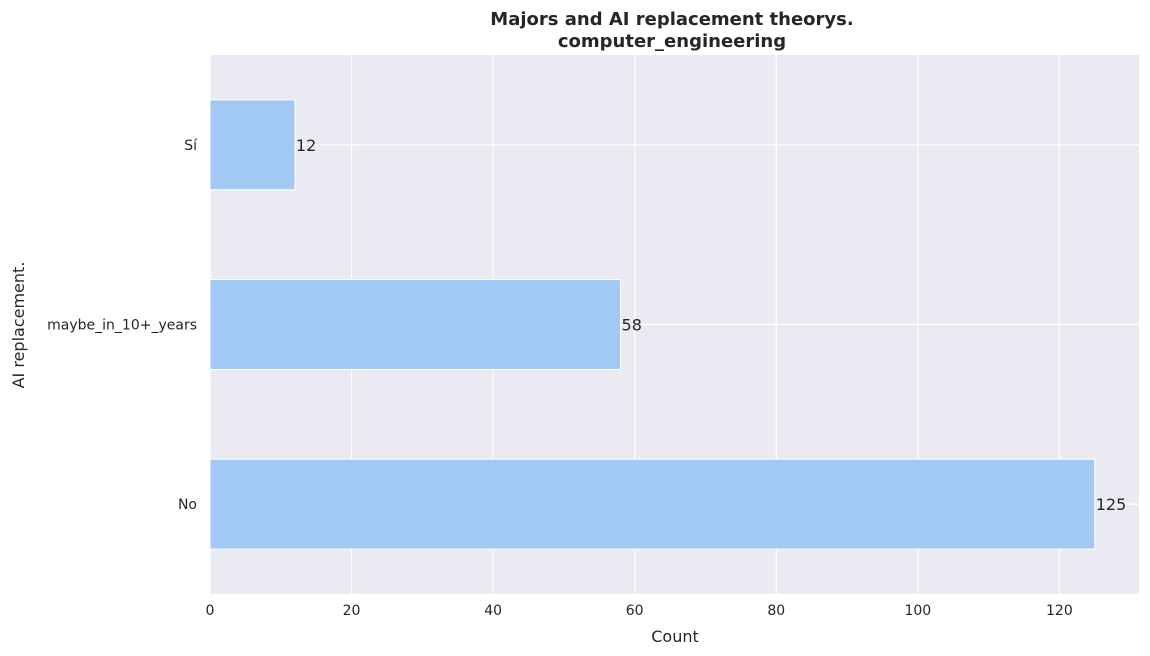 This screenshot has width=1150, height=656. I want to click on y-axis-label: AI replacement., so click(18, 325).